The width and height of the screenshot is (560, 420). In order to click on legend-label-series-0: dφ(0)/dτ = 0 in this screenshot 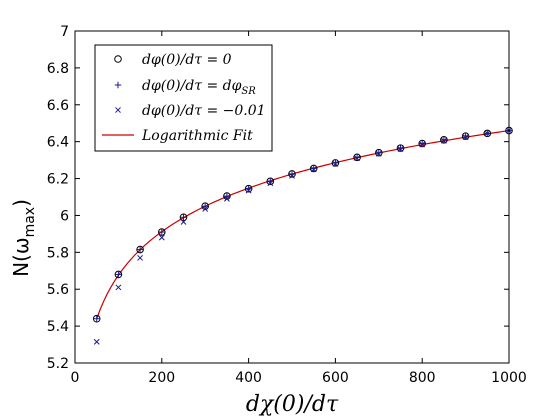, I will do `click(187, 60)`.